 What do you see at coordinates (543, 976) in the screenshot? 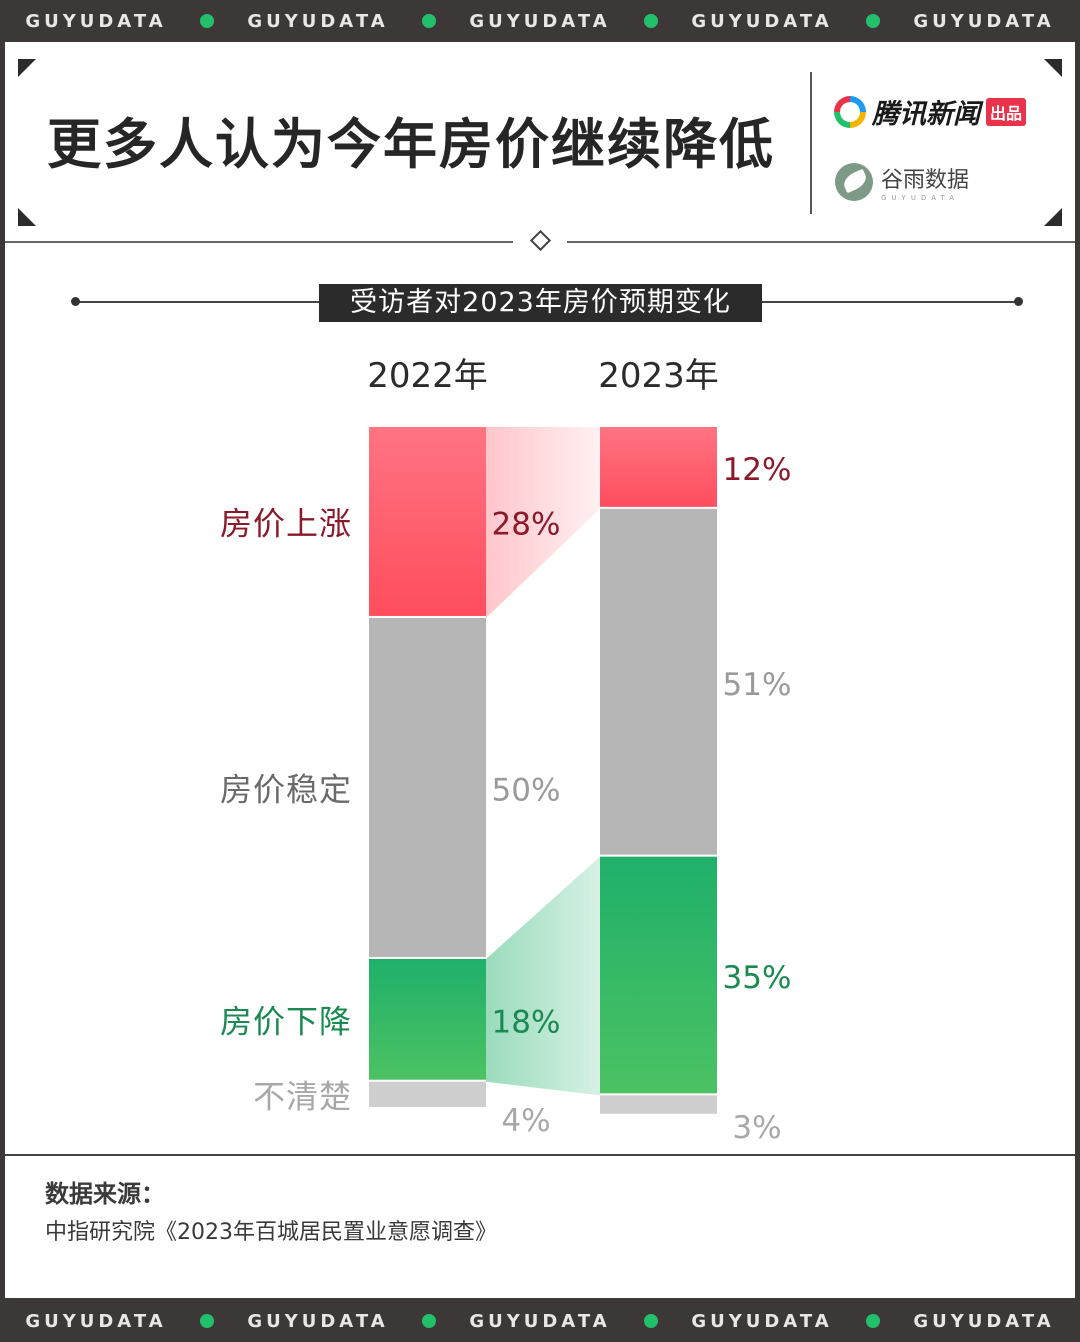
I see `fall-connector-band` at bounding box center [543, 976].